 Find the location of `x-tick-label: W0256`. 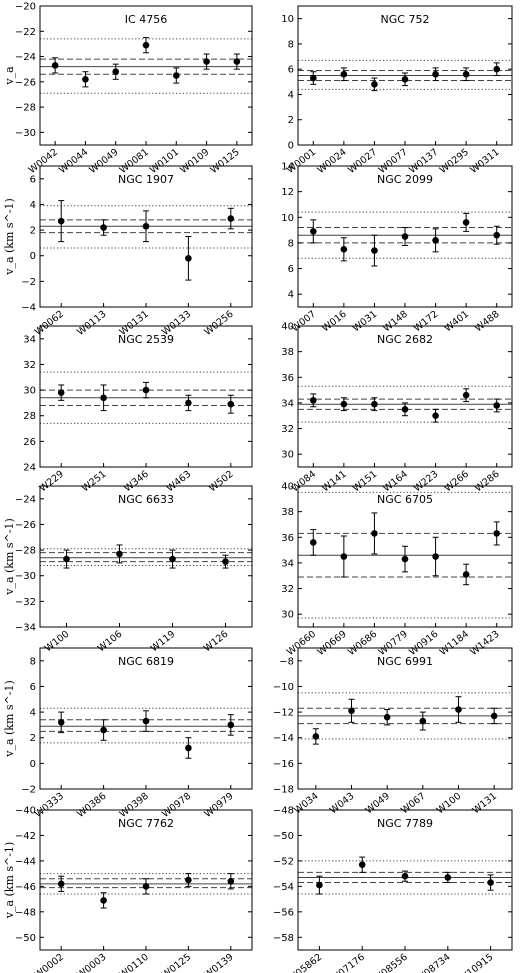

x-tick-label: W0256 is located at coordinates (218, 323).